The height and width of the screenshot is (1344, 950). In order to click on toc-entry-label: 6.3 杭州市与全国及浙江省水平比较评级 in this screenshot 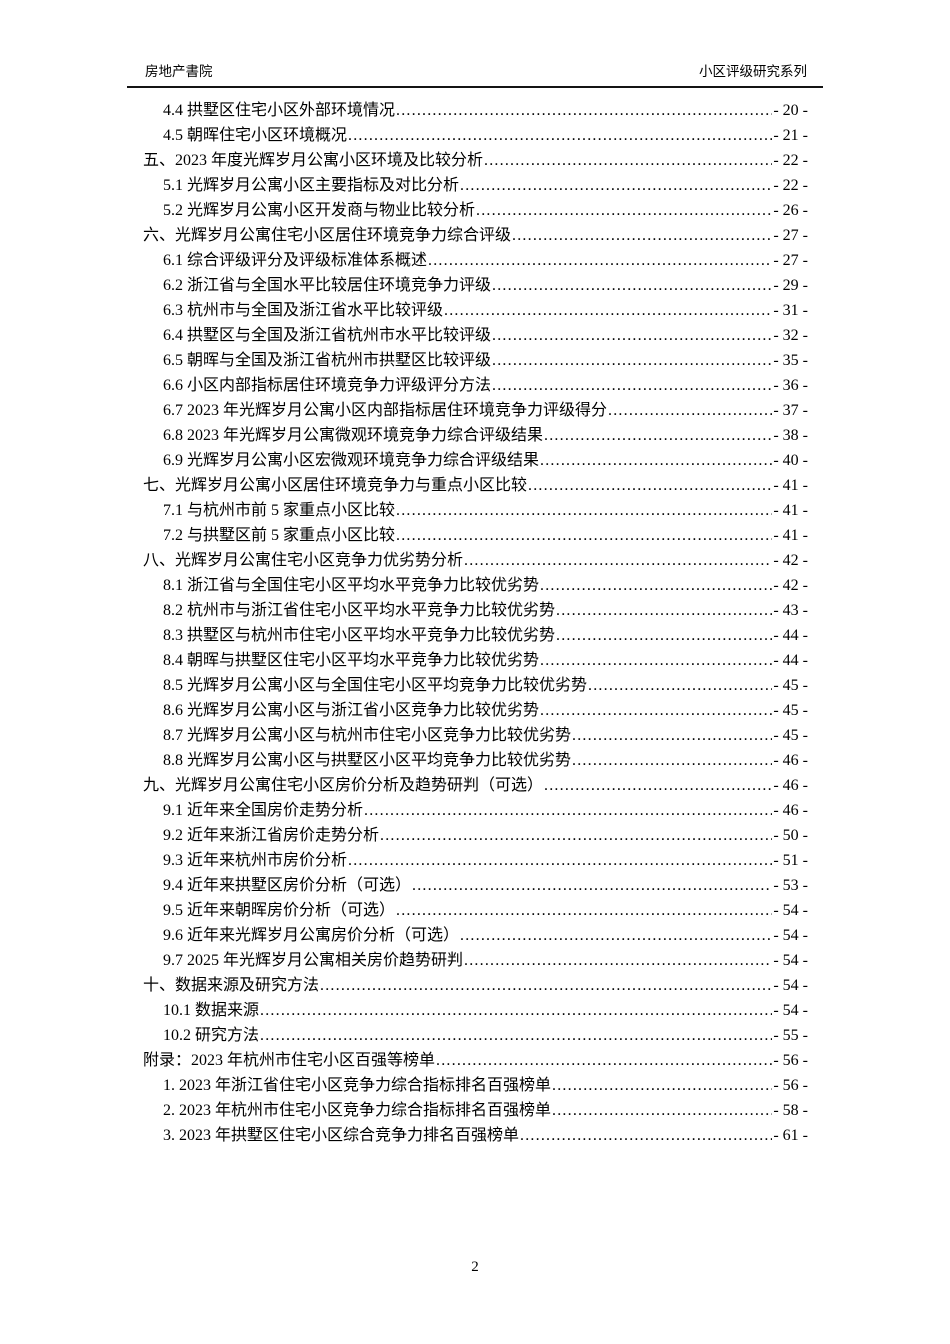, I will do `click(303, 310)`.